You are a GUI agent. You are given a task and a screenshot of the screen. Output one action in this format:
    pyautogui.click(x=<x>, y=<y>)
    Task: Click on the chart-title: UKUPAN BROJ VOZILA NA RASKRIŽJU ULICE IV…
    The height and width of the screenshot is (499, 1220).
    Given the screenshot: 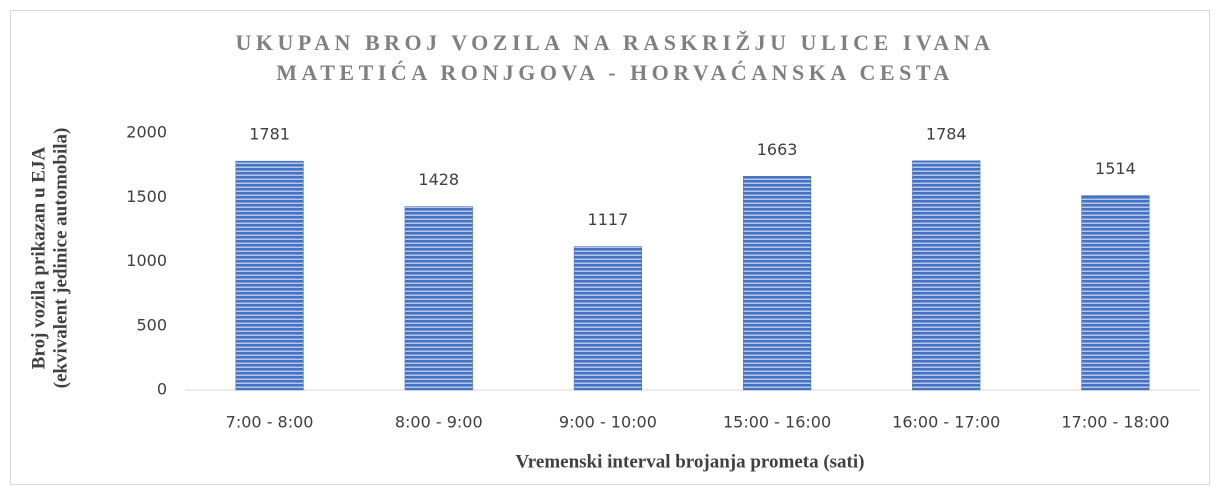 What is the action you would take?
    pyautogui.click(x=614, y=42)
    